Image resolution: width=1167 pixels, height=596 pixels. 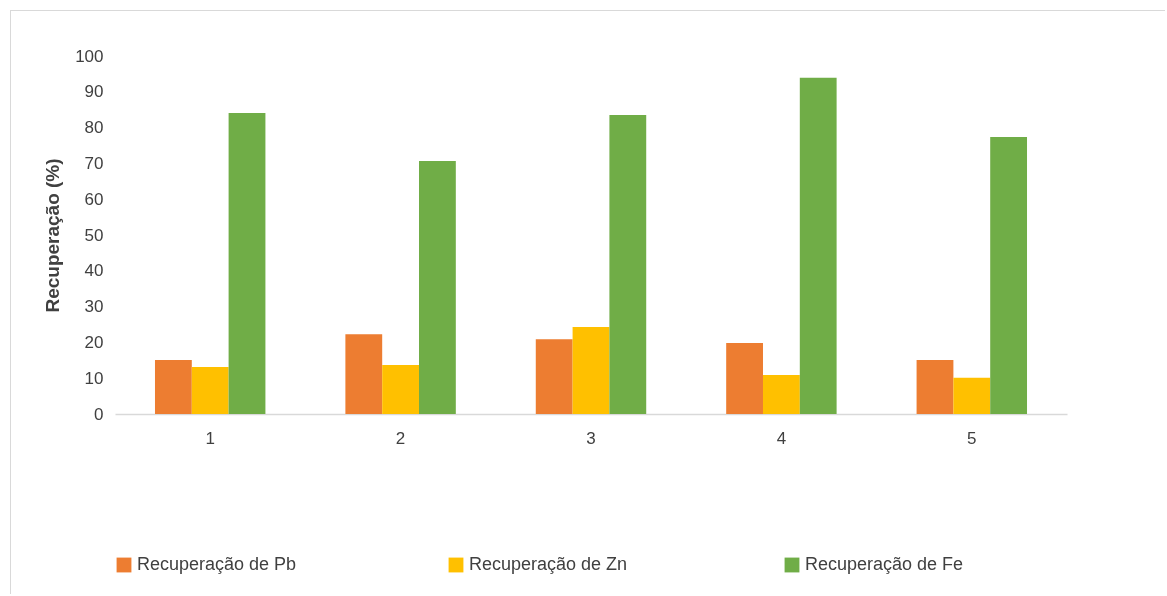 I want to click on y-tick-label: 100, so click(x=89, y=56).